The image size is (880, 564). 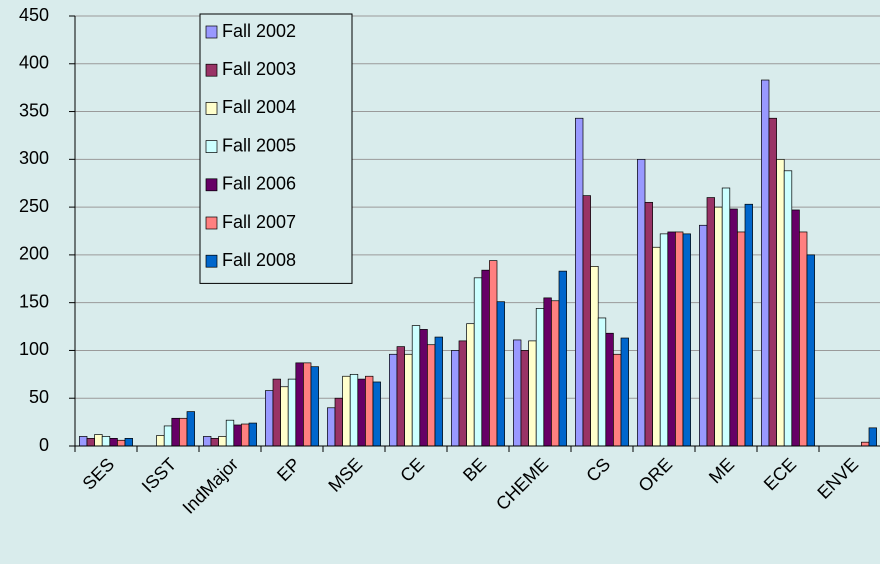 What do you see at coordinates (34, 301) in the screenshot?
I see `y-tick-label: 150` at bounding box center [34, 301].